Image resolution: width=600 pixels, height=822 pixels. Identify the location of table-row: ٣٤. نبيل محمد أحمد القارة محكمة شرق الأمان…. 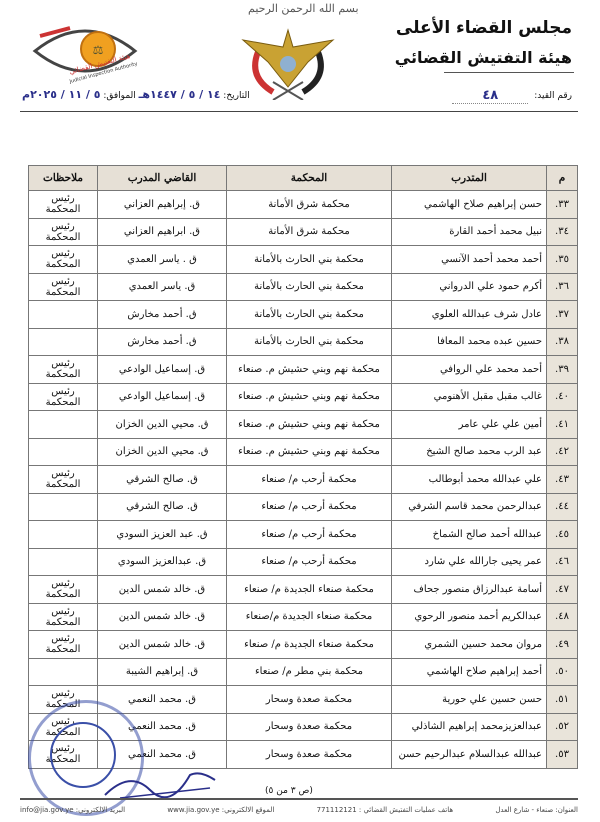
(303, 231).